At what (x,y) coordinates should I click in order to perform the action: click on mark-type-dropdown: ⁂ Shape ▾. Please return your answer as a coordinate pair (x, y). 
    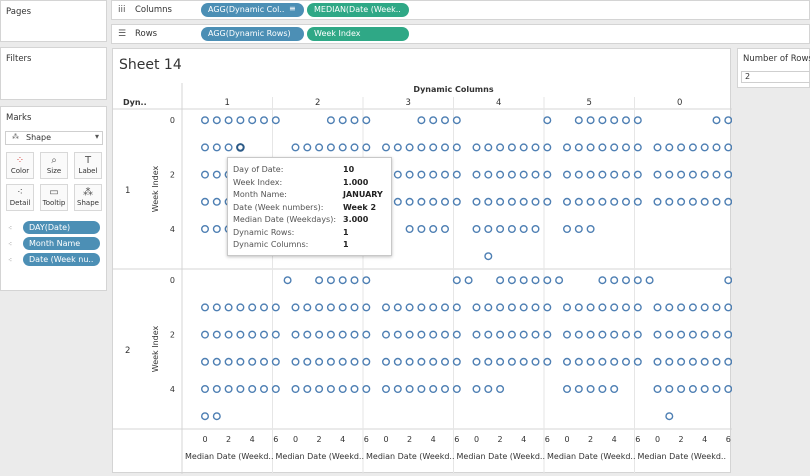
    Looking at the image, I should click on (54, 138).